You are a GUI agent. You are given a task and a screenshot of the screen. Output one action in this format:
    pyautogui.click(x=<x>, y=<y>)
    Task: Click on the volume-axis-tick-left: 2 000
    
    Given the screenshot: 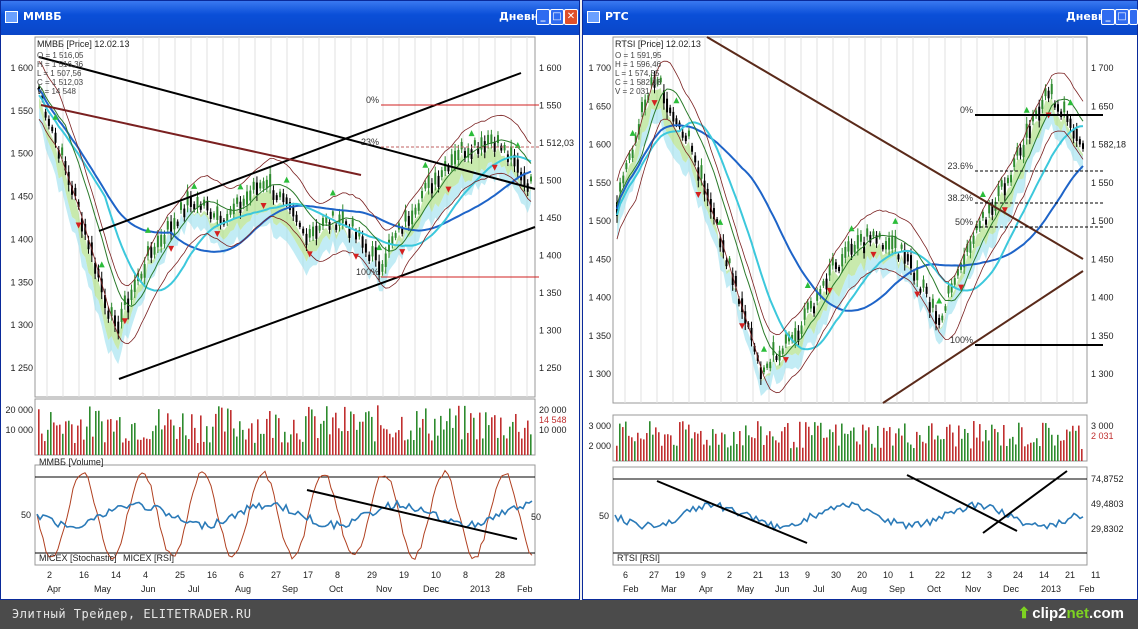 What is the action you would take?
    pyautogui.click(x=599, y=446)
    